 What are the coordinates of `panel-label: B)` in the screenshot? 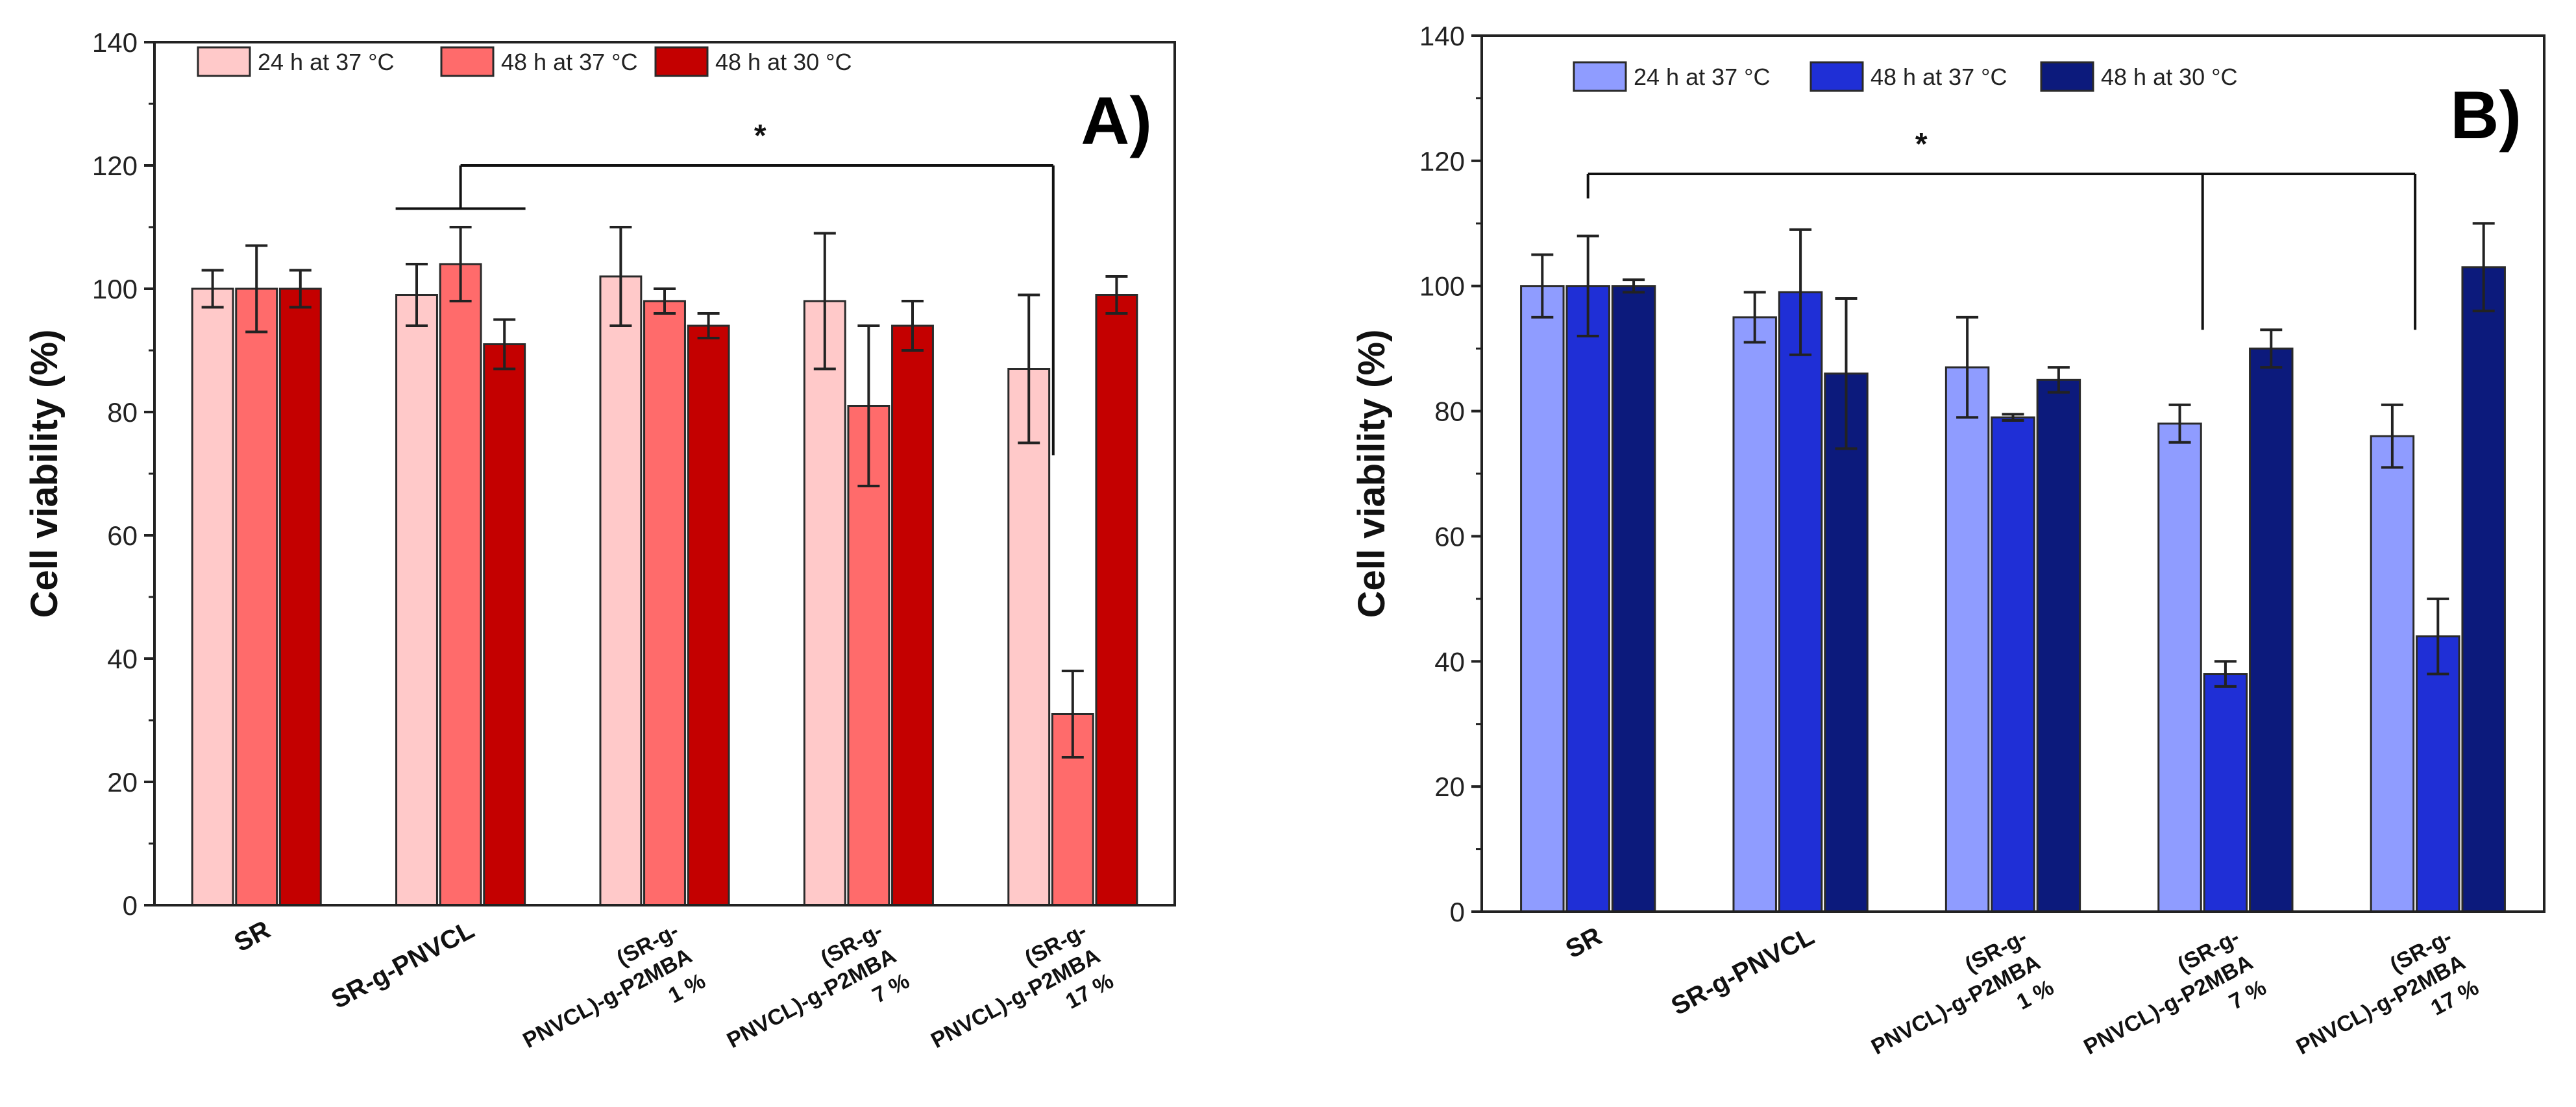 It's located at (2485, 115).